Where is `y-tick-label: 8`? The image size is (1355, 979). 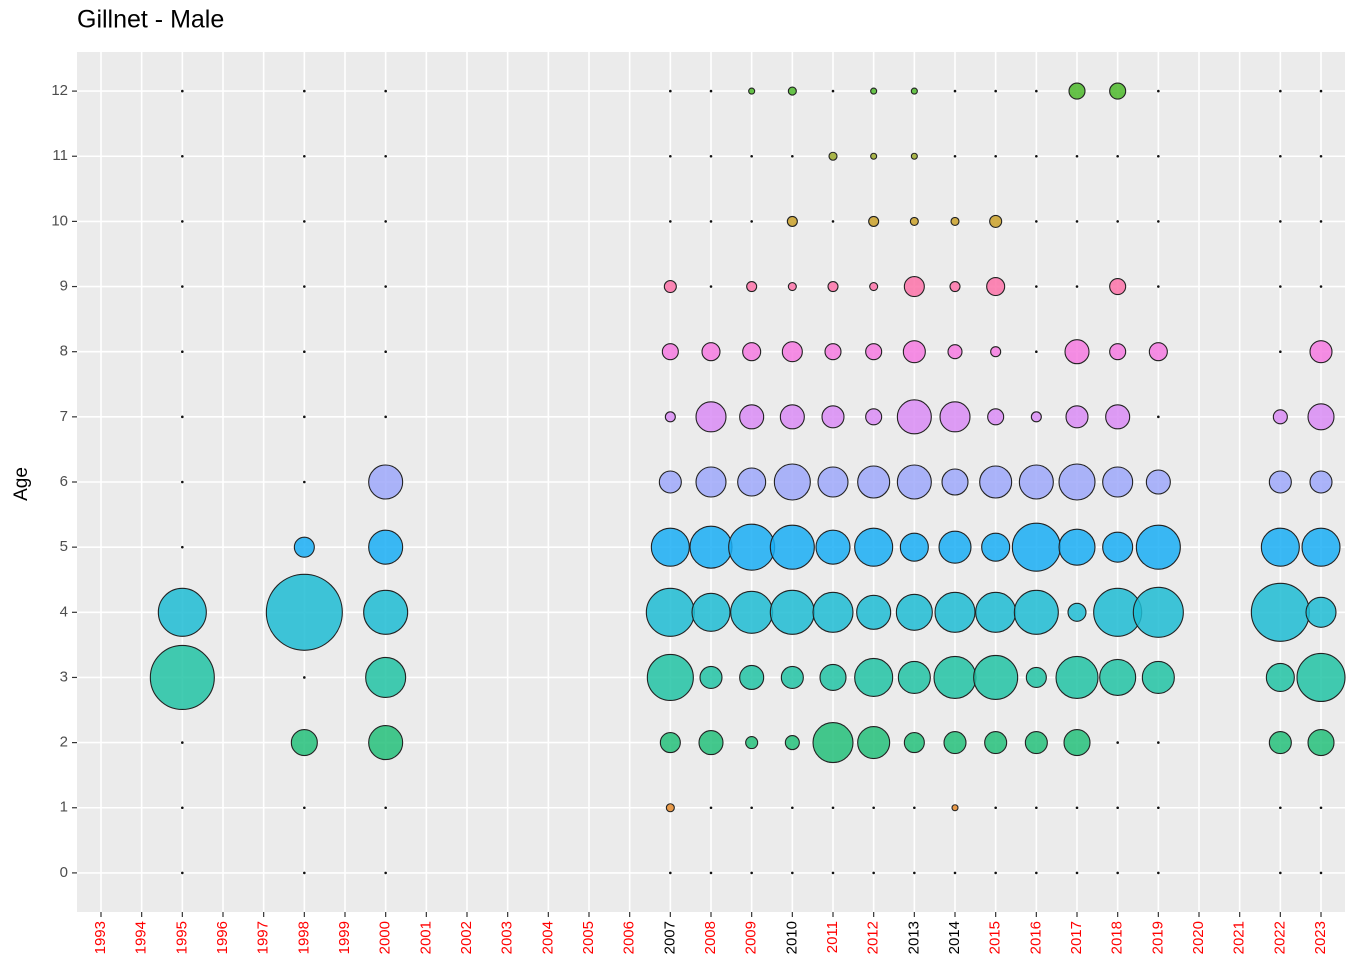 y-tick-label: 8 is located at coordinates (64, 351).